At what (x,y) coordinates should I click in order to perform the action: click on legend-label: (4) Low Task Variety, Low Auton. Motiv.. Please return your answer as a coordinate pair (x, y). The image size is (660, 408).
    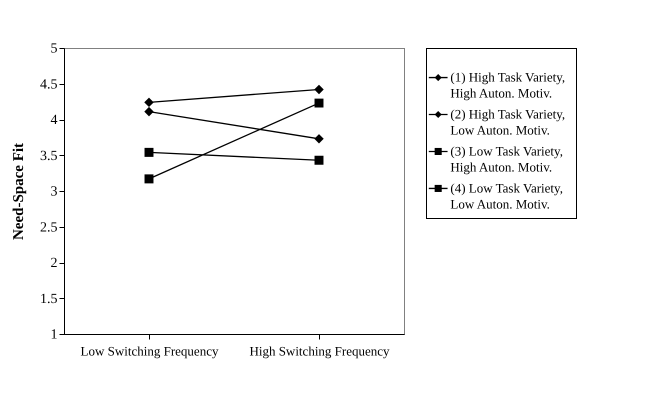
    Looking at the image, I should click on (506, 196).